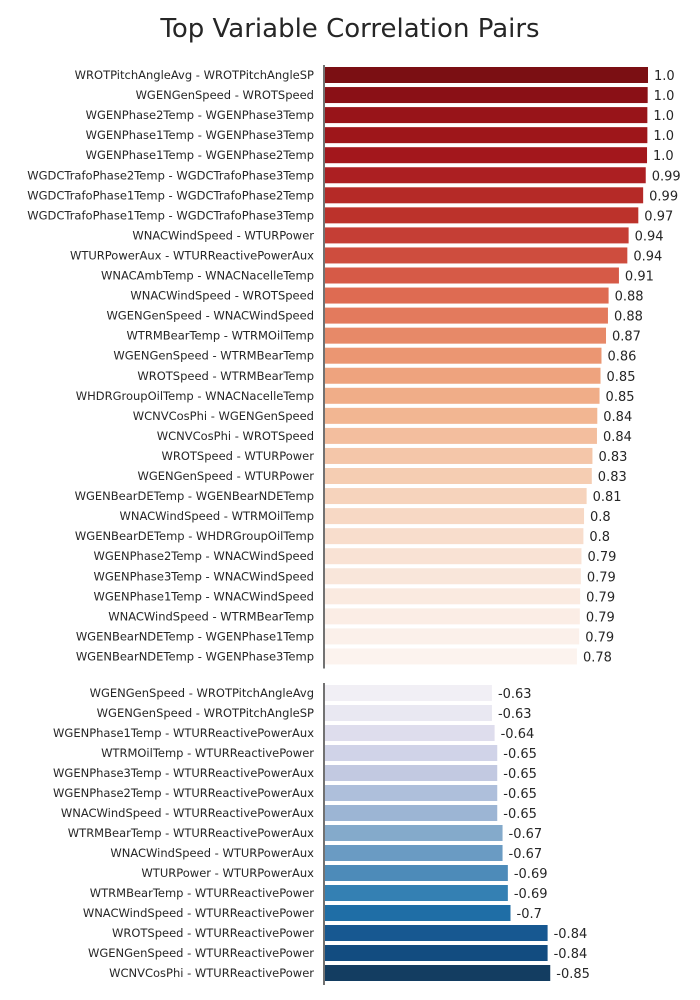  What do you see at coordinates (612, 477) in the screenshot?
I see `value-label: 0.83` at bounding box center [612, 477].